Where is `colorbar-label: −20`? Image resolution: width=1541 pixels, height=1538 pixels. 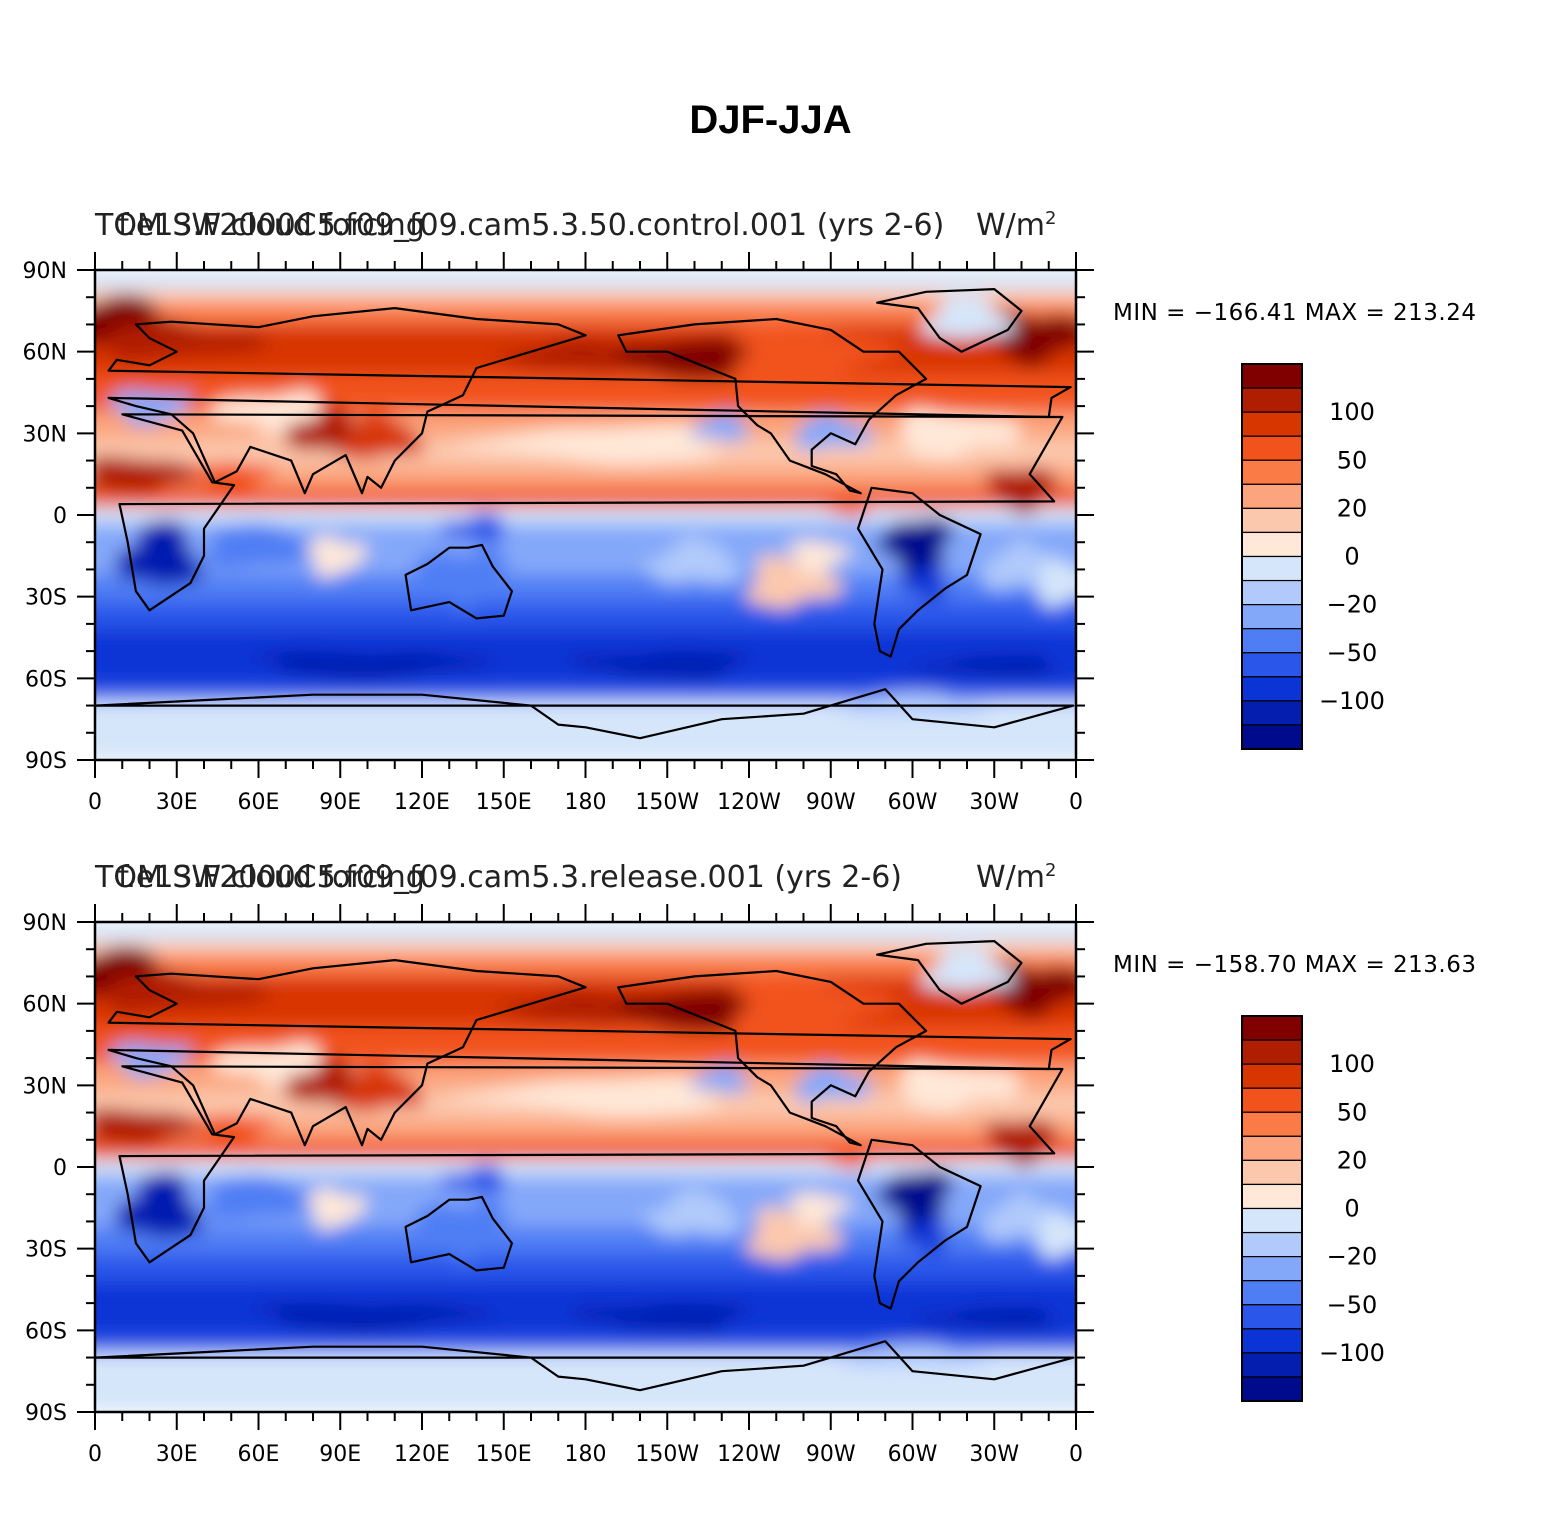
colorbar-label: −20 is located at coordinates (1352, 1257).